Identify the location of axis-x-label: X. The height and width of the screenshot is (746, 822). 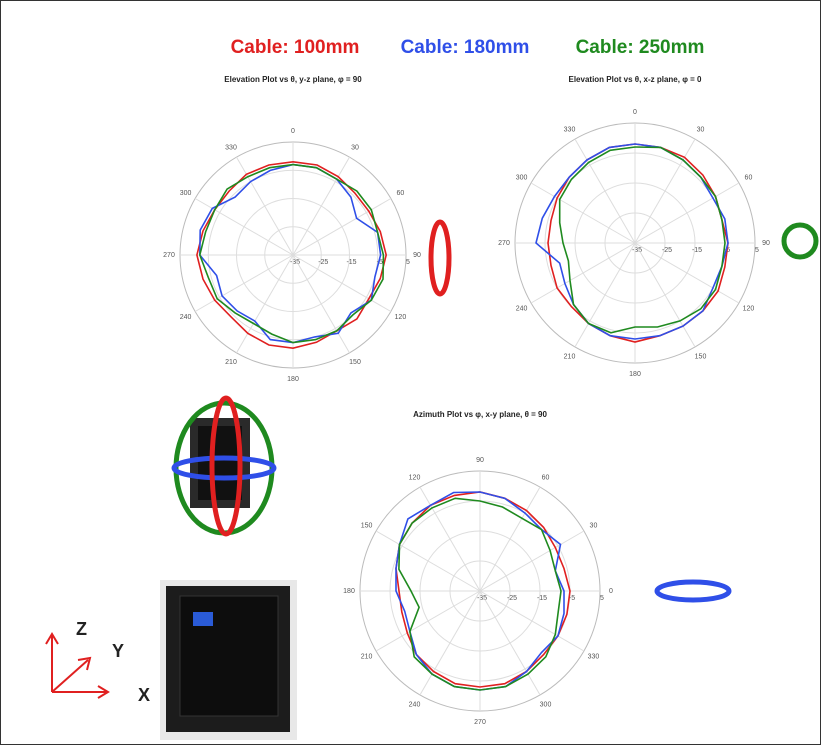
(144, 695).